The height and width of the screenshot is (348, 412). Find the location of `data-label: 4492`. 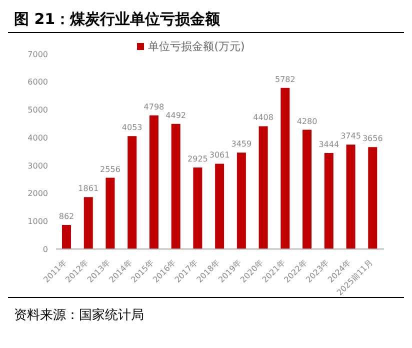

data-label: 4492 is located at coordinates (176, 115).